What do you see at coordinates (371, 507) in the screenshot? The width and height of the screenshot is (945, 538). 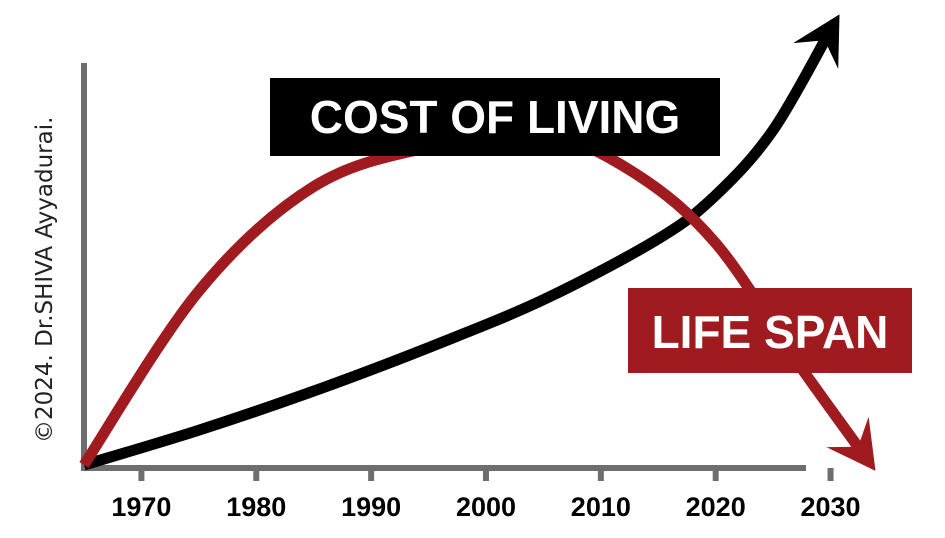 I see `x-tick-label-1990: 1990` at bounding box center [371, 507].